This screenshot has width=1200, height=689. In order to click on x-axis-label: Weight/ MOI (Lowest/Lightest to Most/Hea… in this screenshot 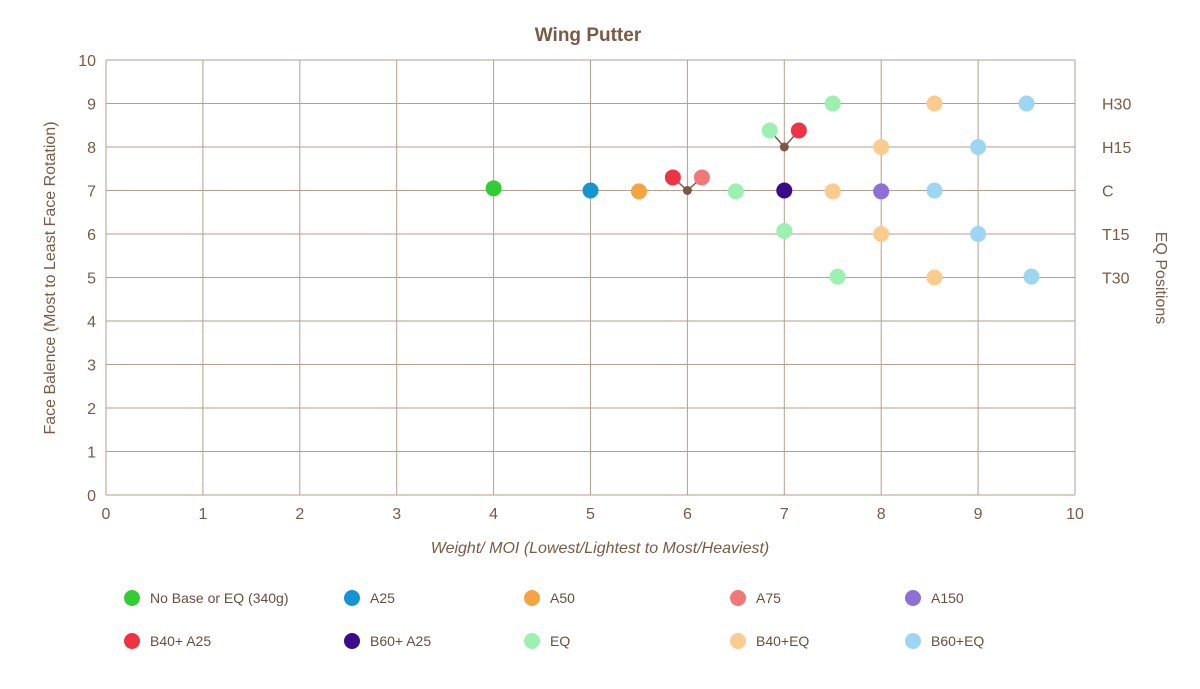, I will do `click(600, 548)`.